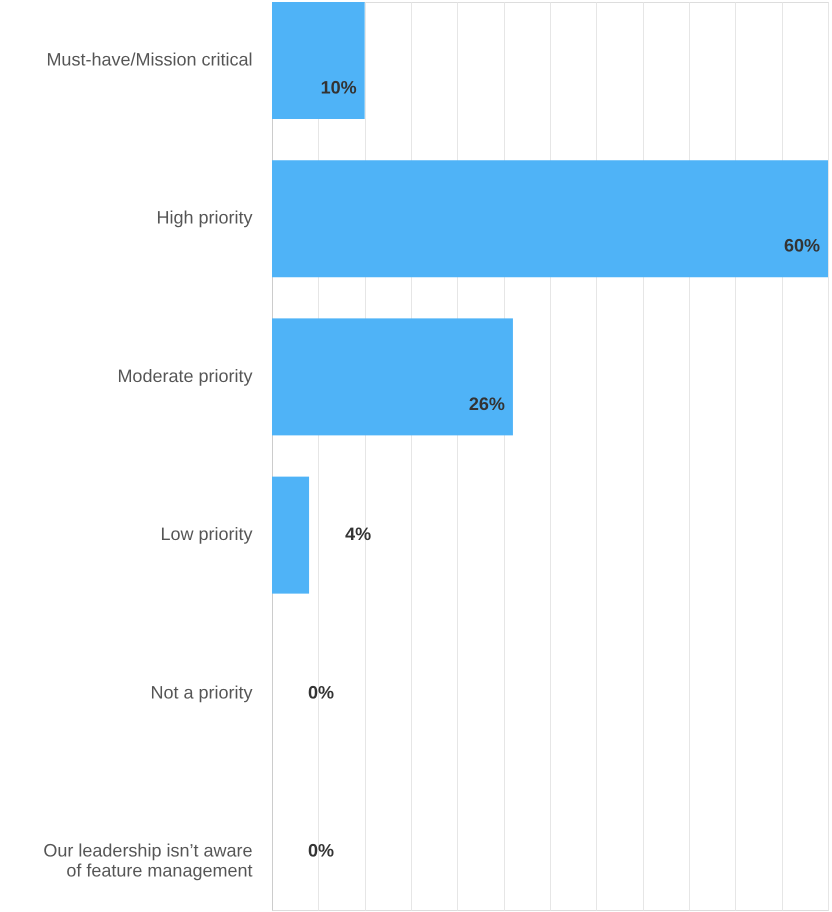  Describe the element at coordinates (149, 60) in the screenshot. I see `y-tick-label: Must-have/Mission critical` at that location.